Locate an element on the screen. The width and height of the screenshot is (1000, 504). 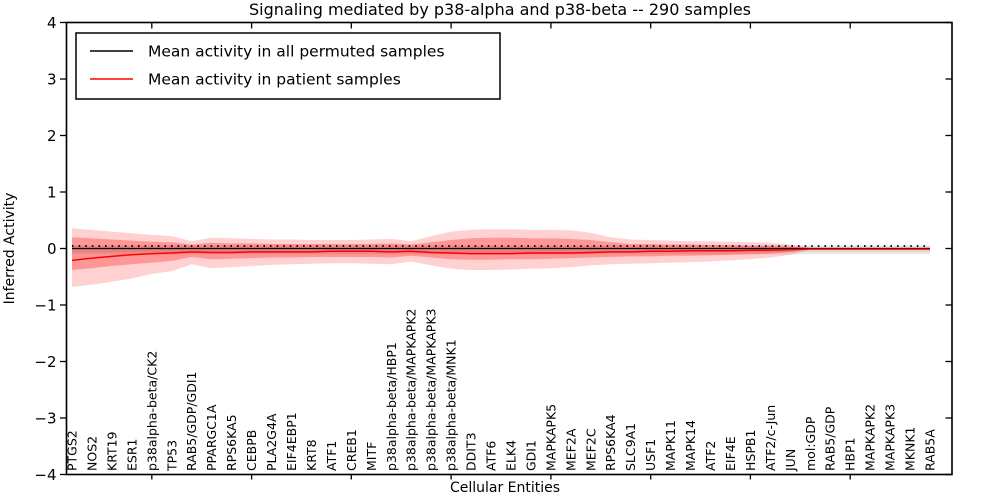
legend-entry-permuted: Mean activity in all permuted samples is located at coordinates (267, 51).